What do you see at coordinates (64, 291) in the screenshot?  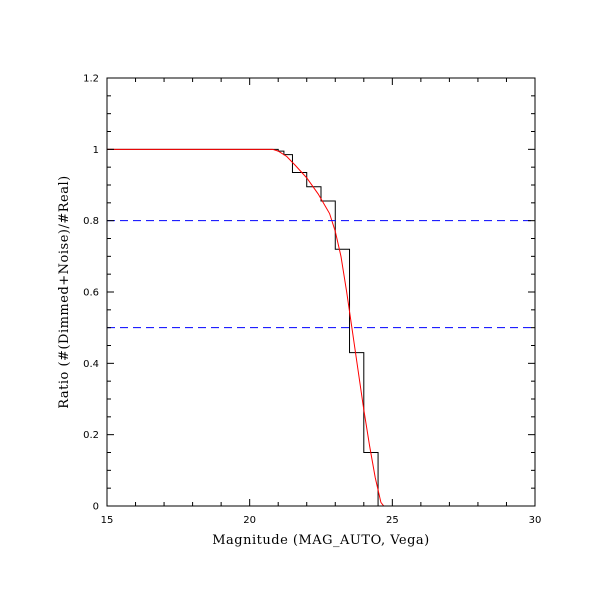 I see `y-axis-label: Ratio (#(Dimmed+Noise)/#Real)` at bounding box center [64, 291].